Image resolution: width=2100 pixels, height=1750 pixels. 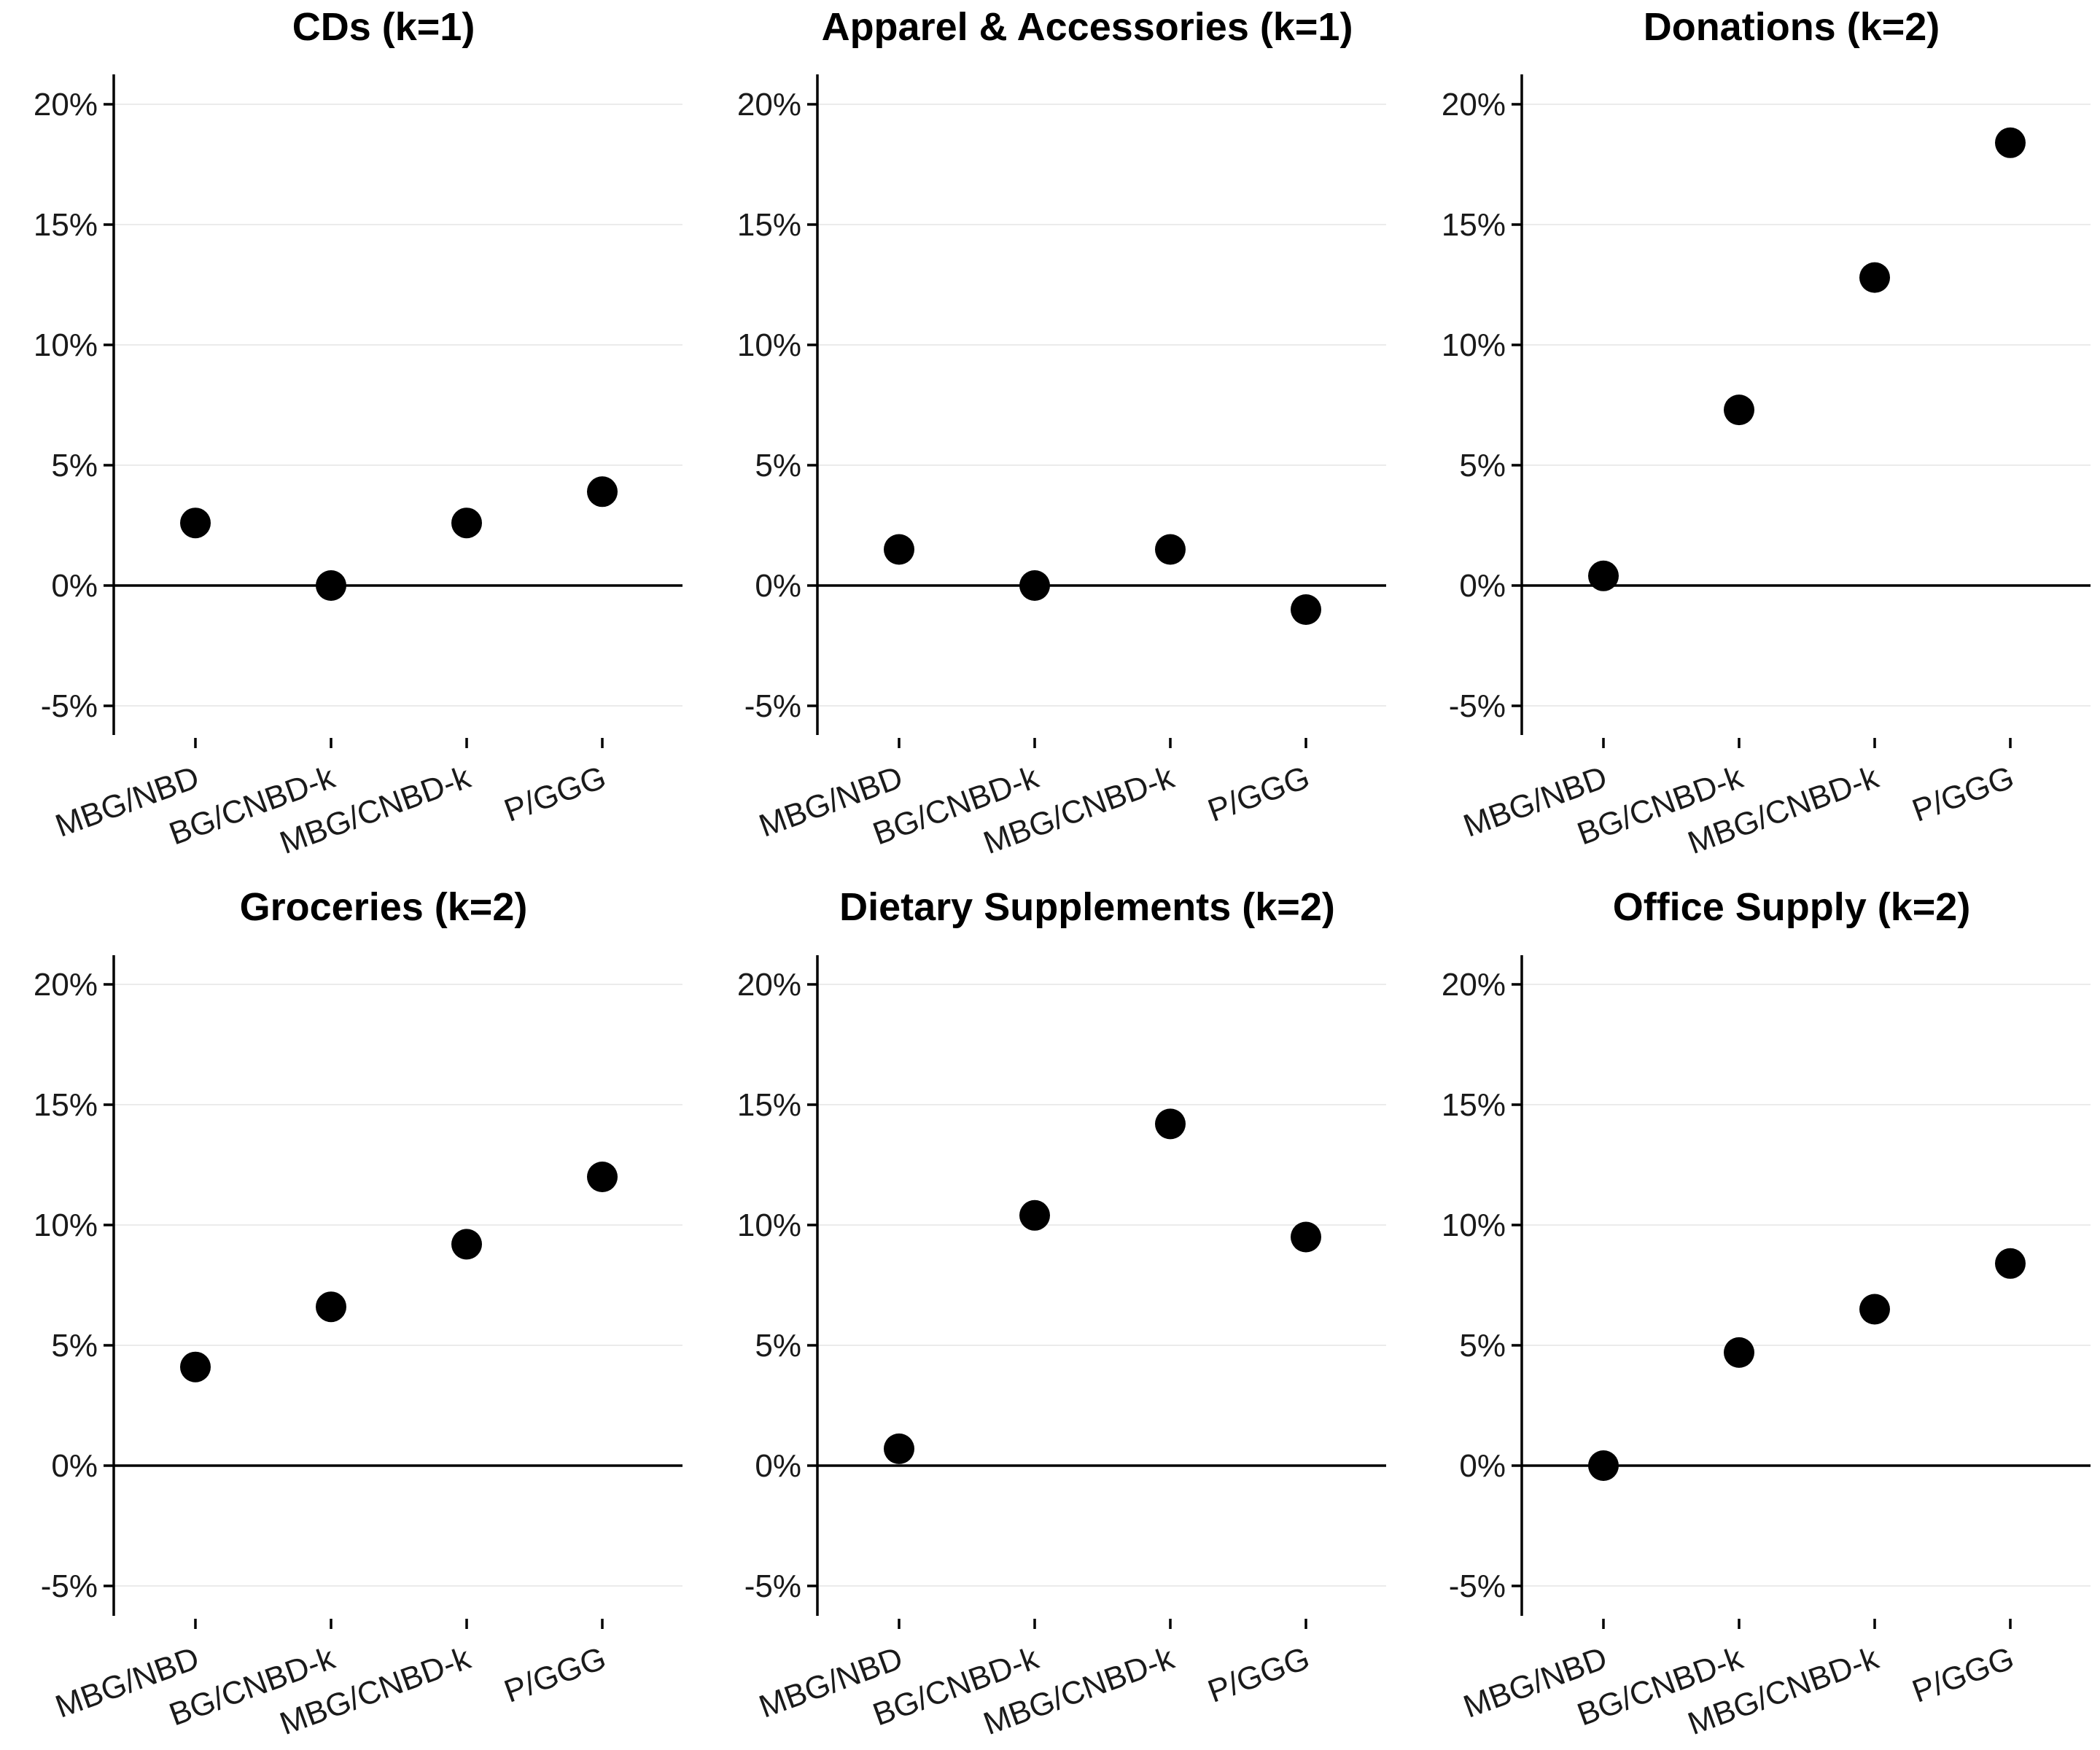 I want to click on panel-title: Donations (k=2), so click(x=1792, y=27).